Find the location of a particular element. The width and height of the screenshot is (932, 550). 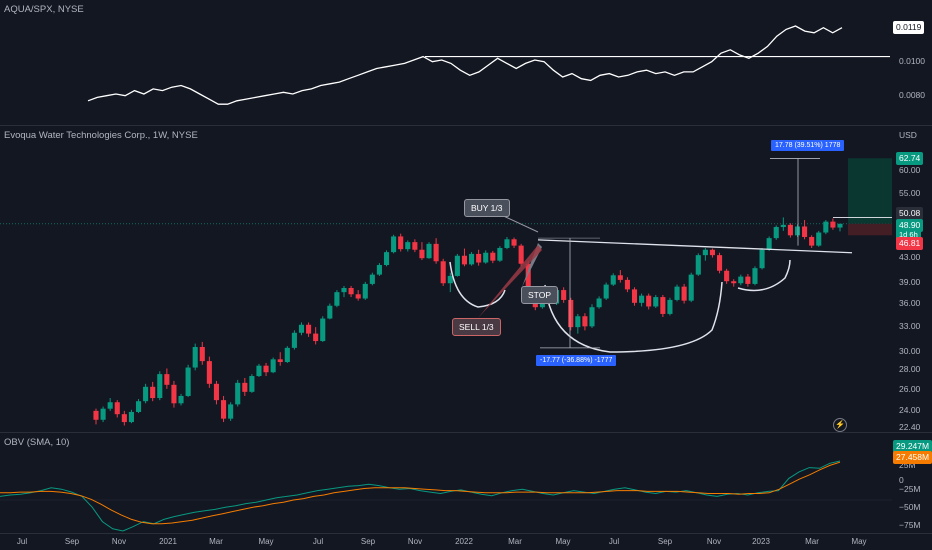

measure-up-label: 17.78 (39.51%) 1778 is located at coordinates (808, 145).